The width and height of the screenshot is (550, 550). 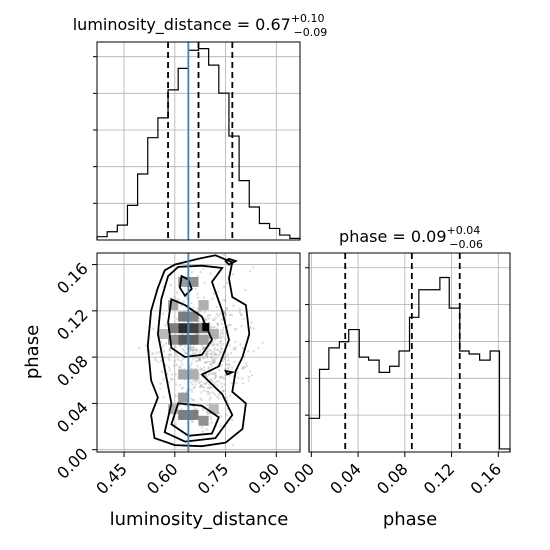 What do you see at coordinates (299, 478) in the screenshot?
I see `tick-label-x: 0.00` at bounding box center [299, 478].